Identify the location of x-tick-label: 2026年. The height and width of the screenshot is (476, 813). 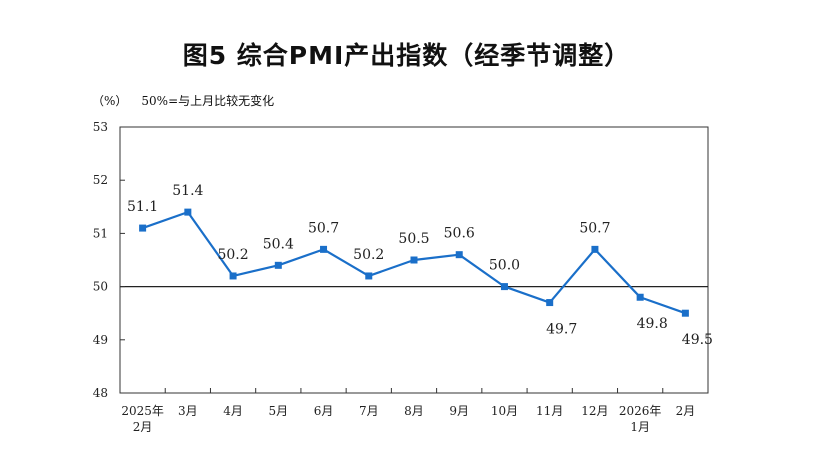
(640, 411).